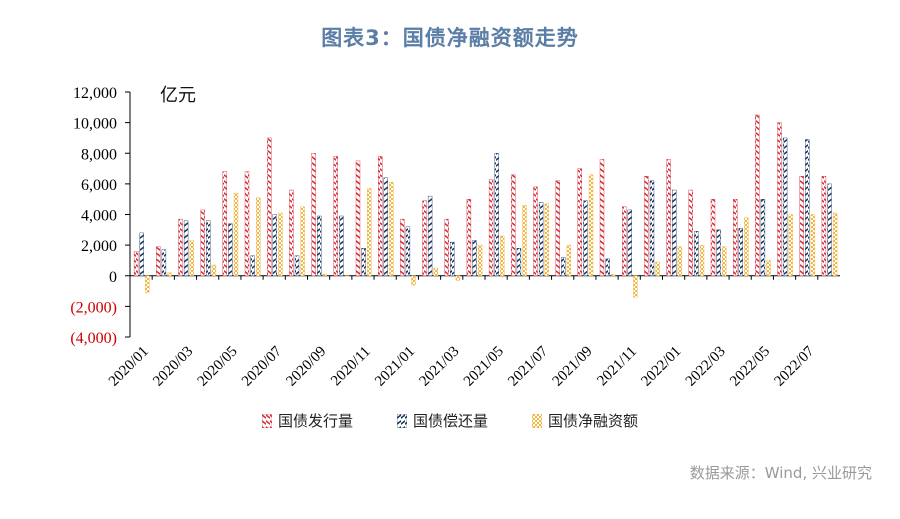  I want to click on y-tick-label: 12,000, so click(95, 93).